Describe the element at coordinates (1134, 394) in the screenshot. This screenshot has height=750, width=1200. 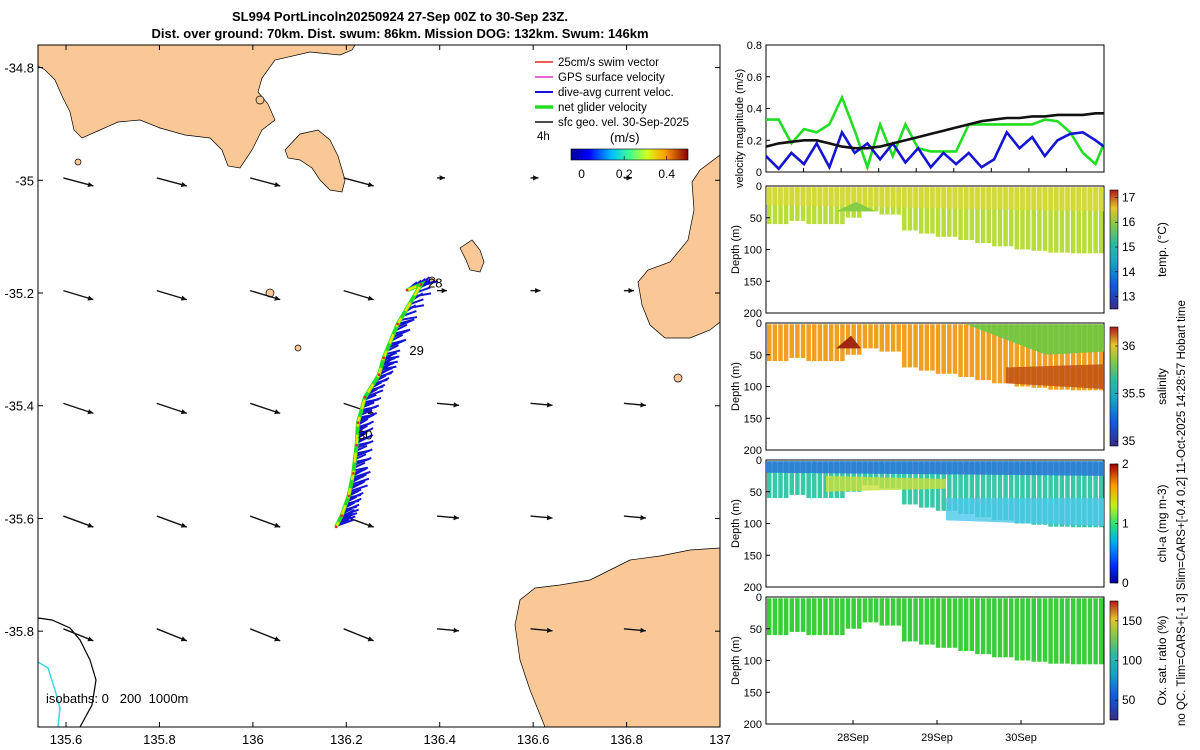
I see `section-colorbar-tick-label: 35.5` at that location.